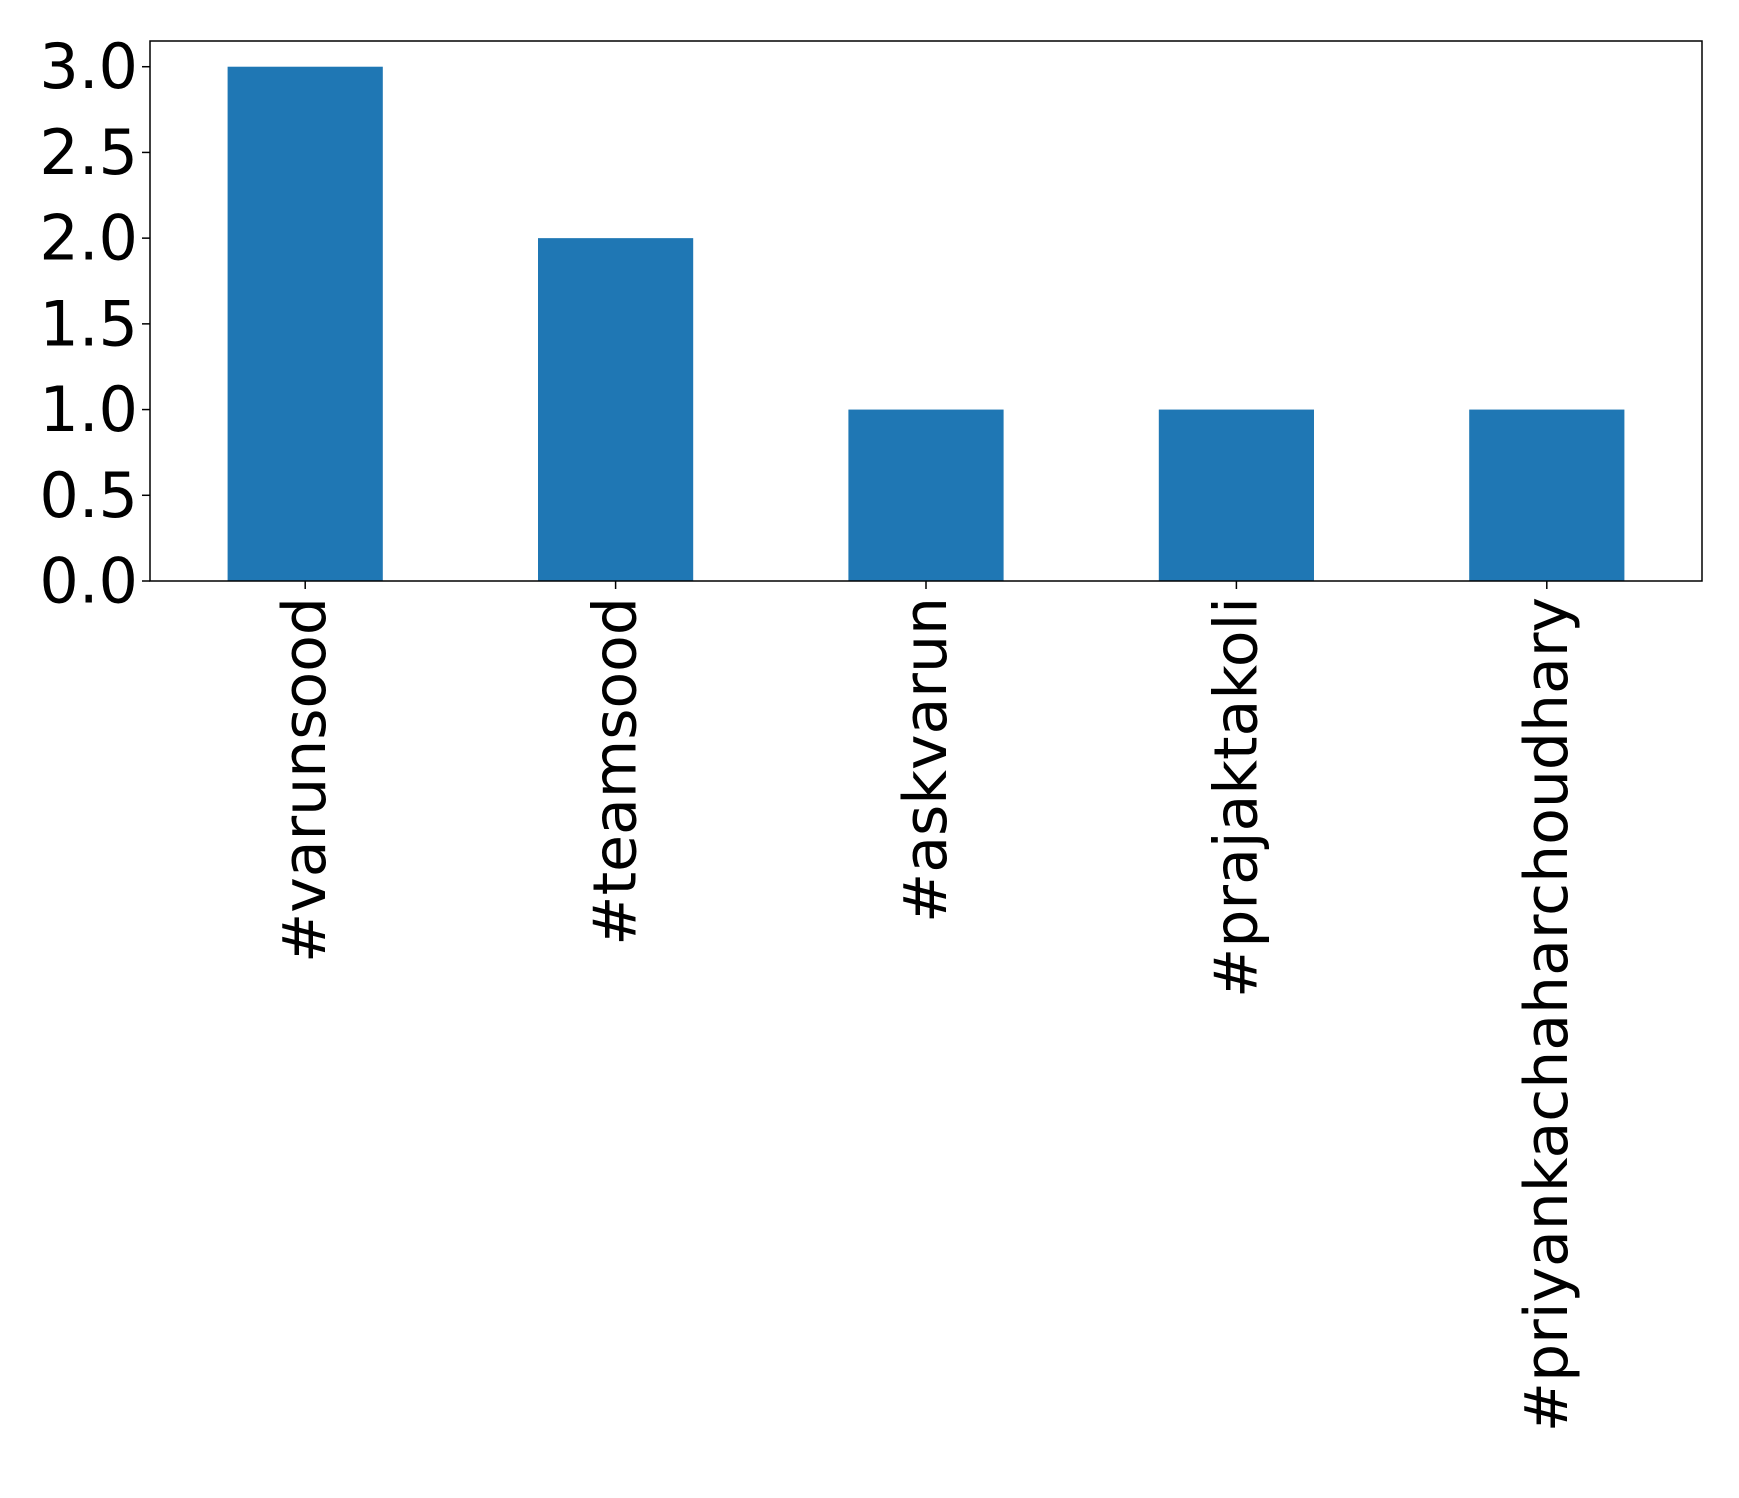 This screenshot has height=1498, width=1739. Describe the element at coordinates (616, 771) in the screenshot. I see `x-tick-label: #teamsood` at that location.